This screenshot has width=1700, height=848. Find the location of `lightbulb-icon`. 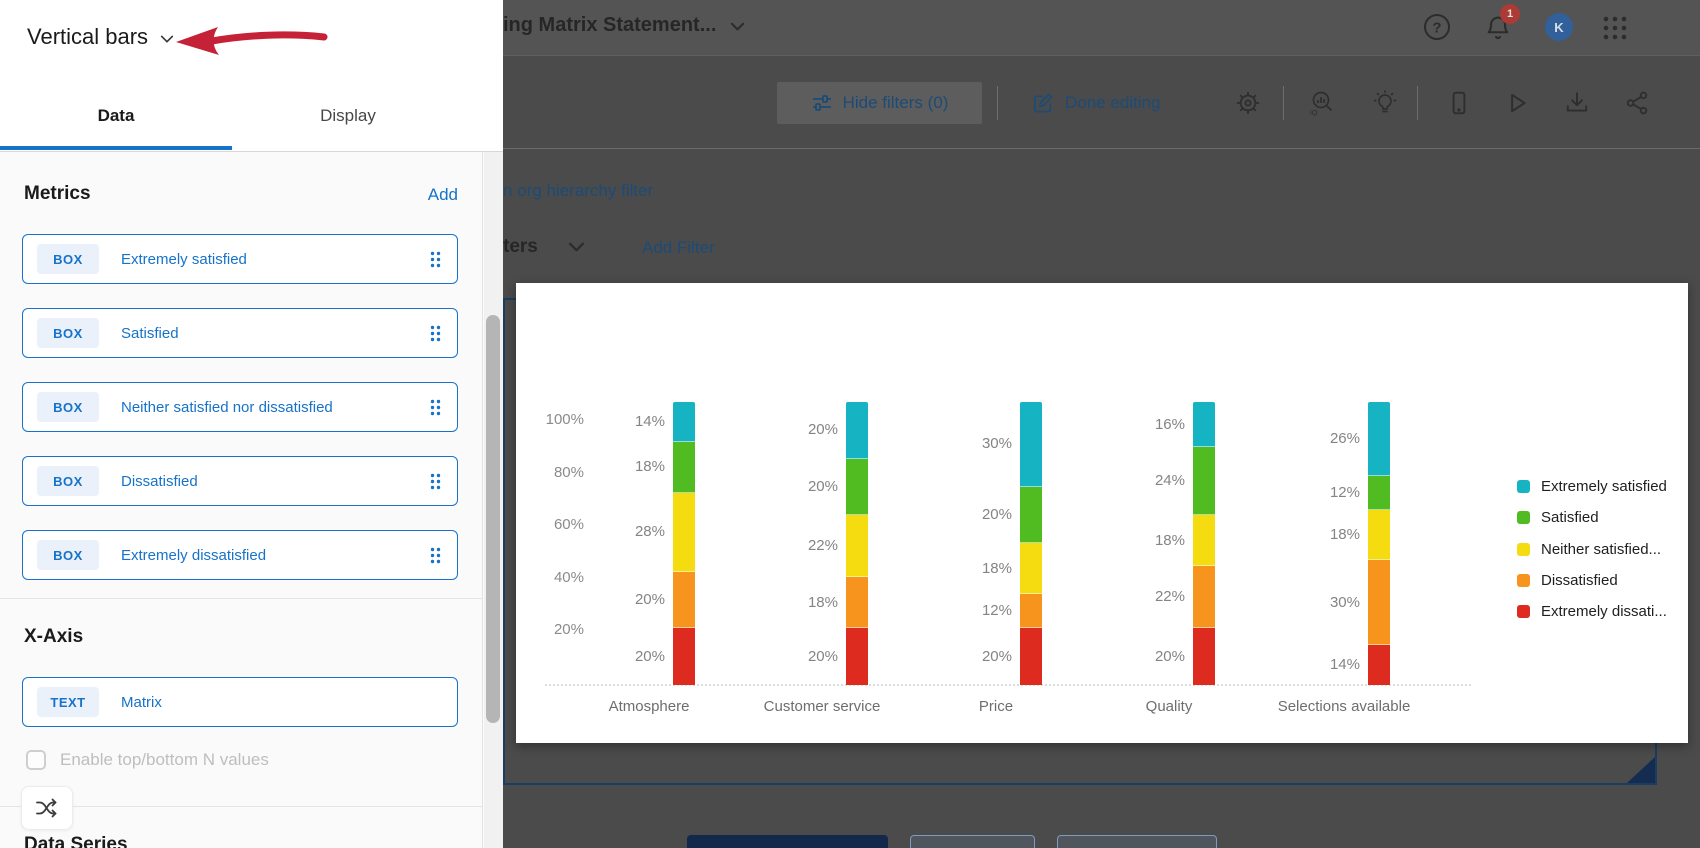

lightbulb-icon is located at coordinates (1385, 103).